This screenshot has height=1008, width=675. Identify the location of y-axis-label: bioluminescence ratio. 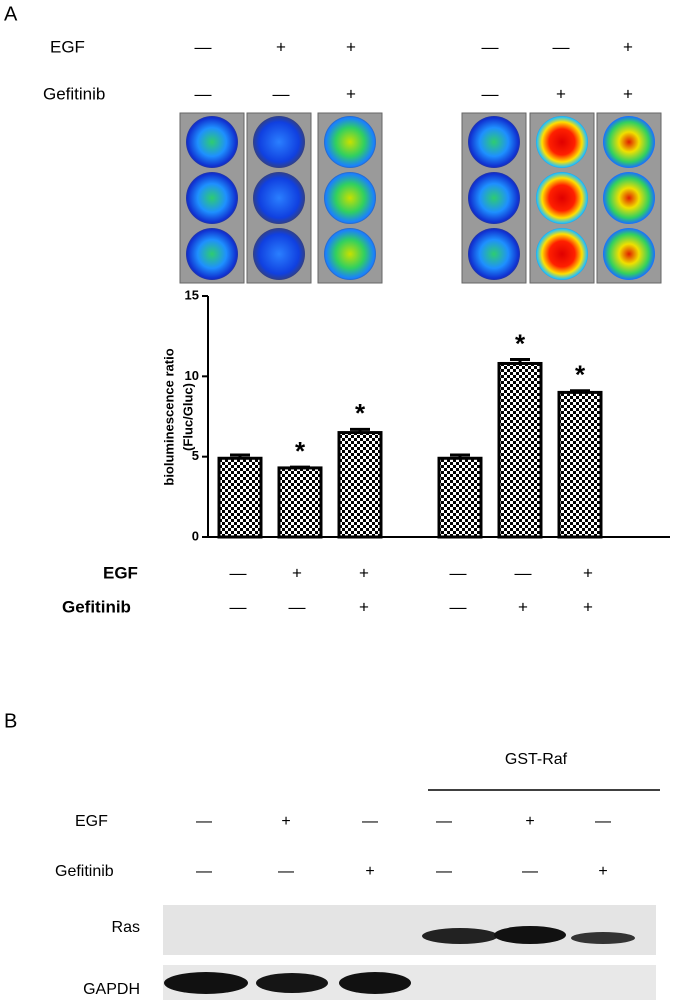
(168, 416).